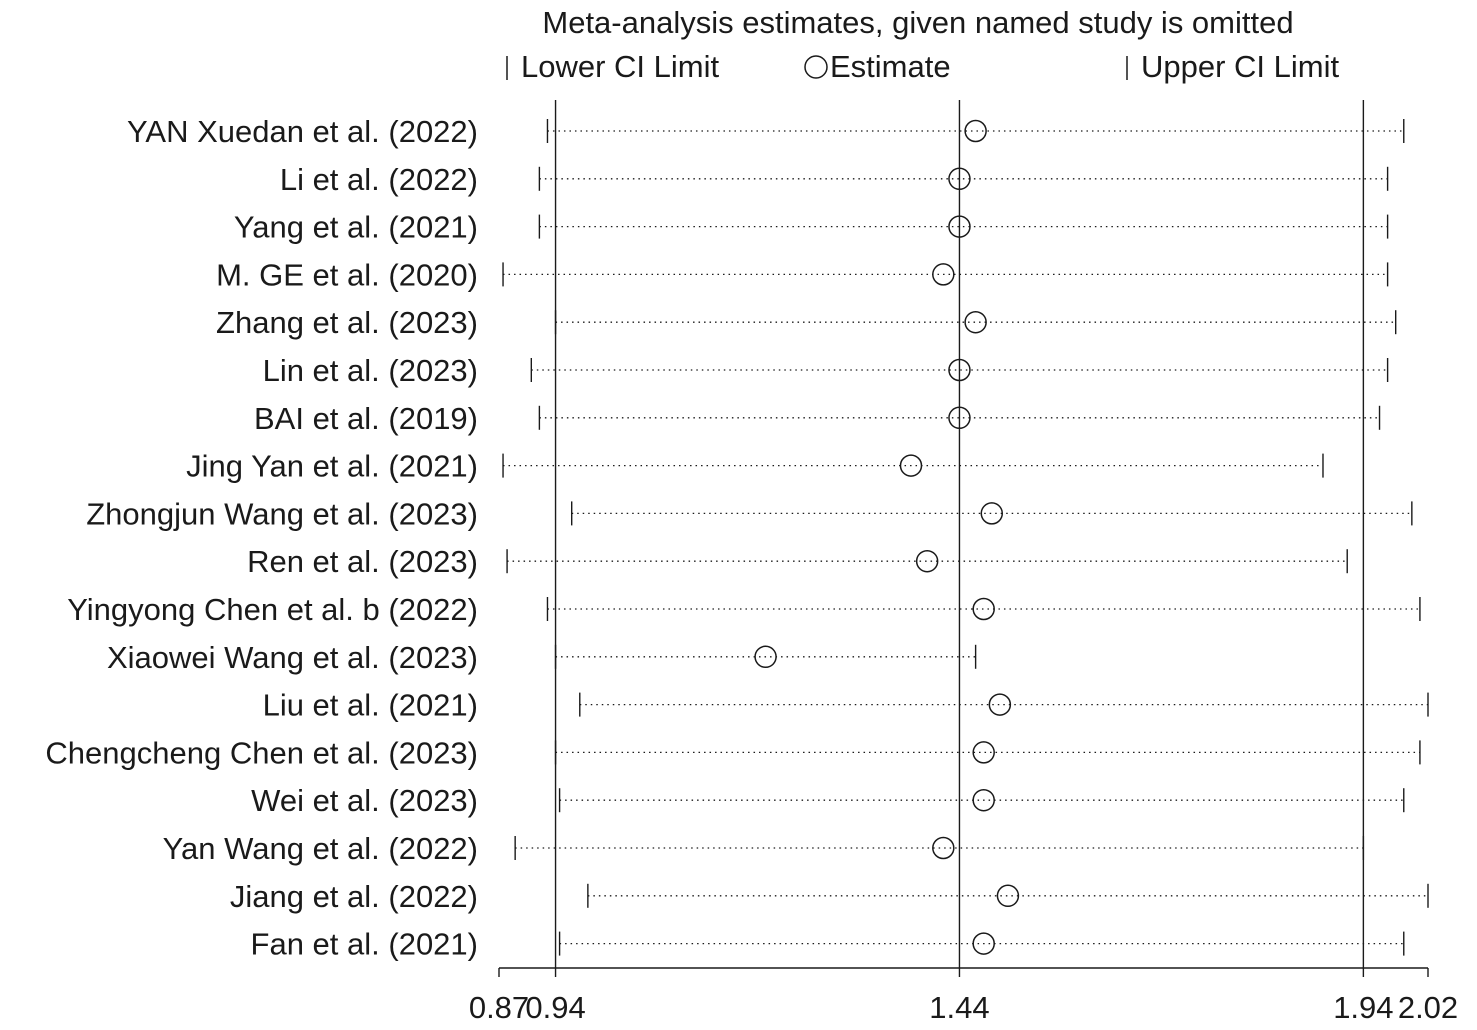  Describe the element at coordinates (261, 752) in the screenshot. I see `study-label: Chengcheng Chen et al. (2023)` at that location.